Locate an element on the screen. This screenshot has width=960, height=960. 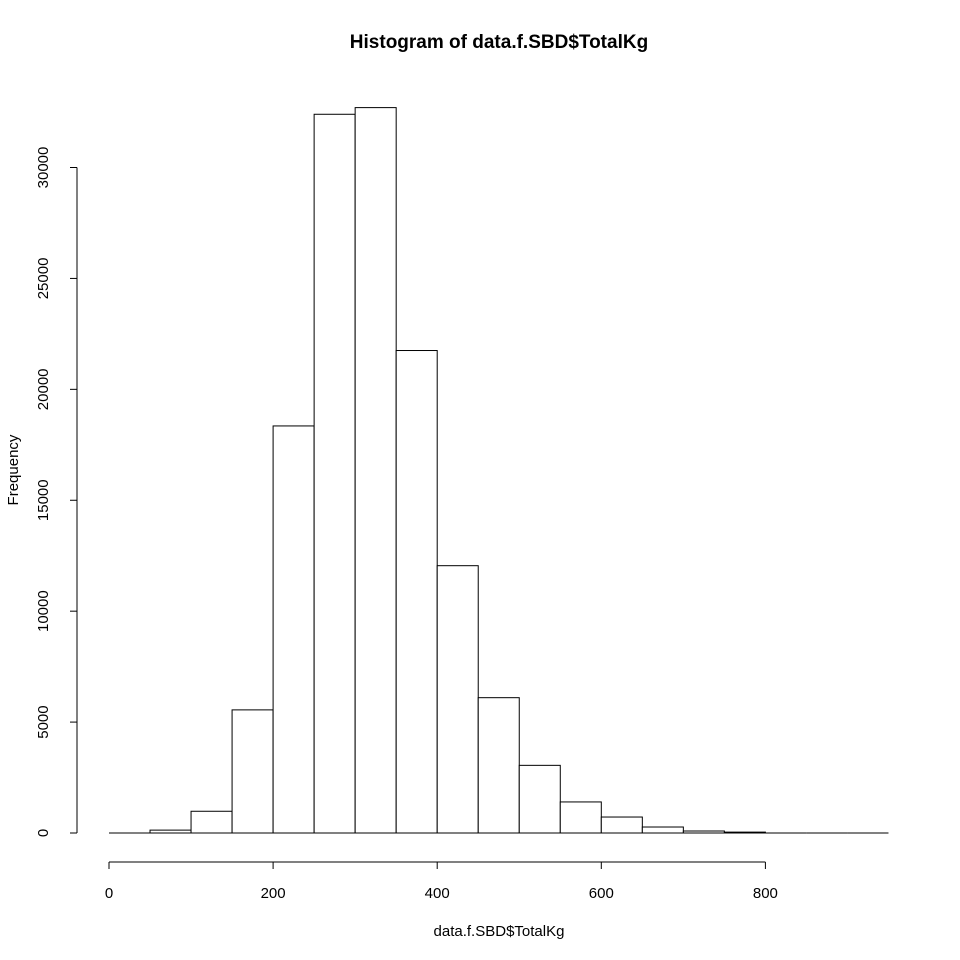
y-tick-label-4: 20000 is located at coordinates (43, 389).